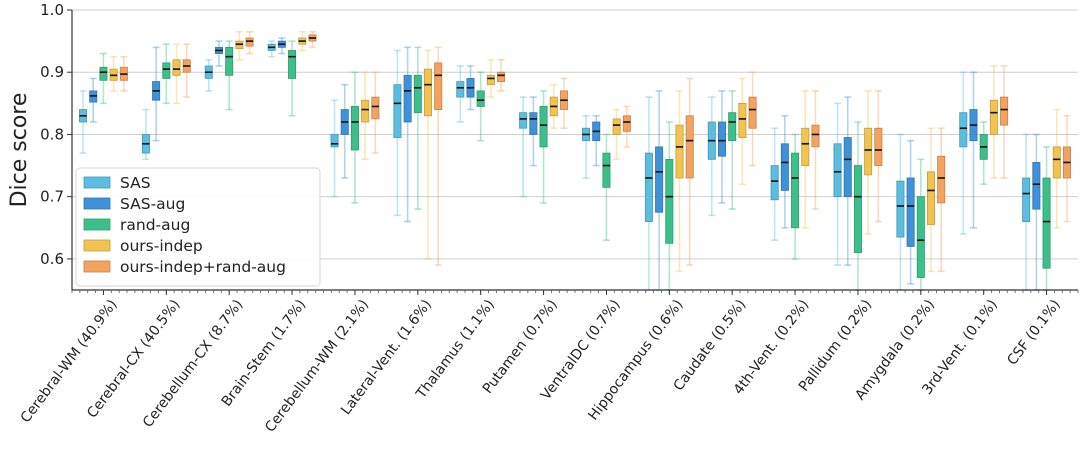 The height and width of the screenshot is (475, 1080). What do you see at coordinates (161, 246) in the screenshot?
I see `legend-label: ours-indep` at bounding box center [161, 246].